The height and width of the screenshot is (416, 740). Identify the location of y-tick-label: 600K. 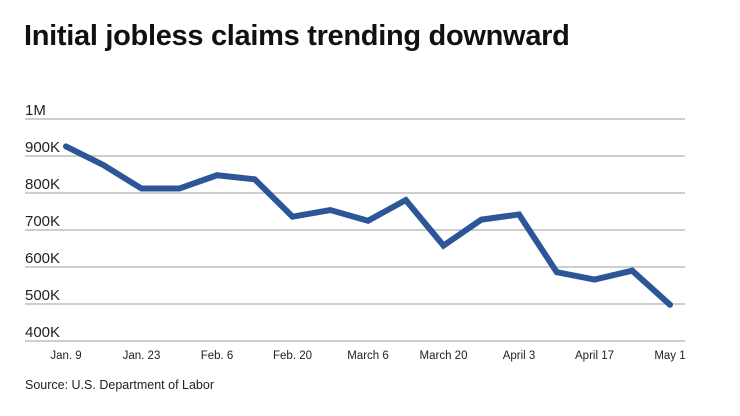
(42, 258).